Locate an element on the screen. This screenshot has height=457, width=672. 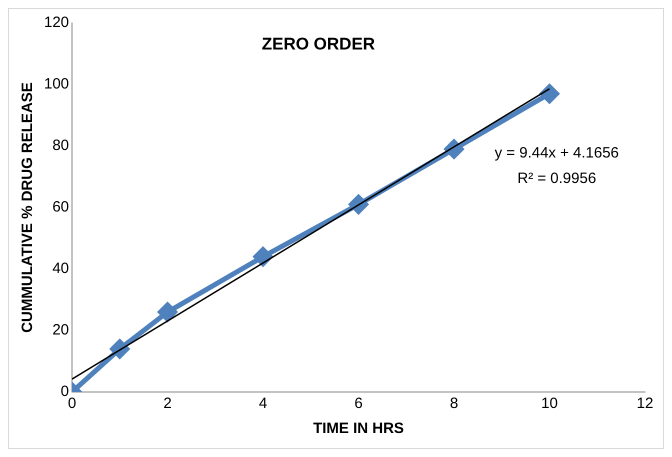
y-tick-label: 80 is located at coordinates (61, 145).